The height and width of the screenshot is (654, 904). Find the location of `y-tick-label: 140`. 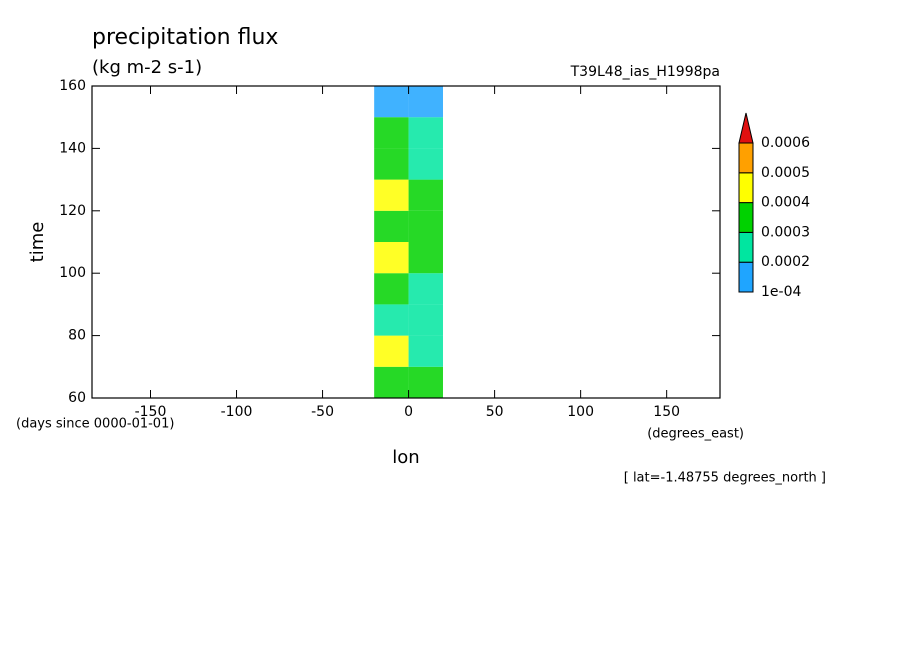

y-tick-label: 140 is located at coordinates (72, 148).